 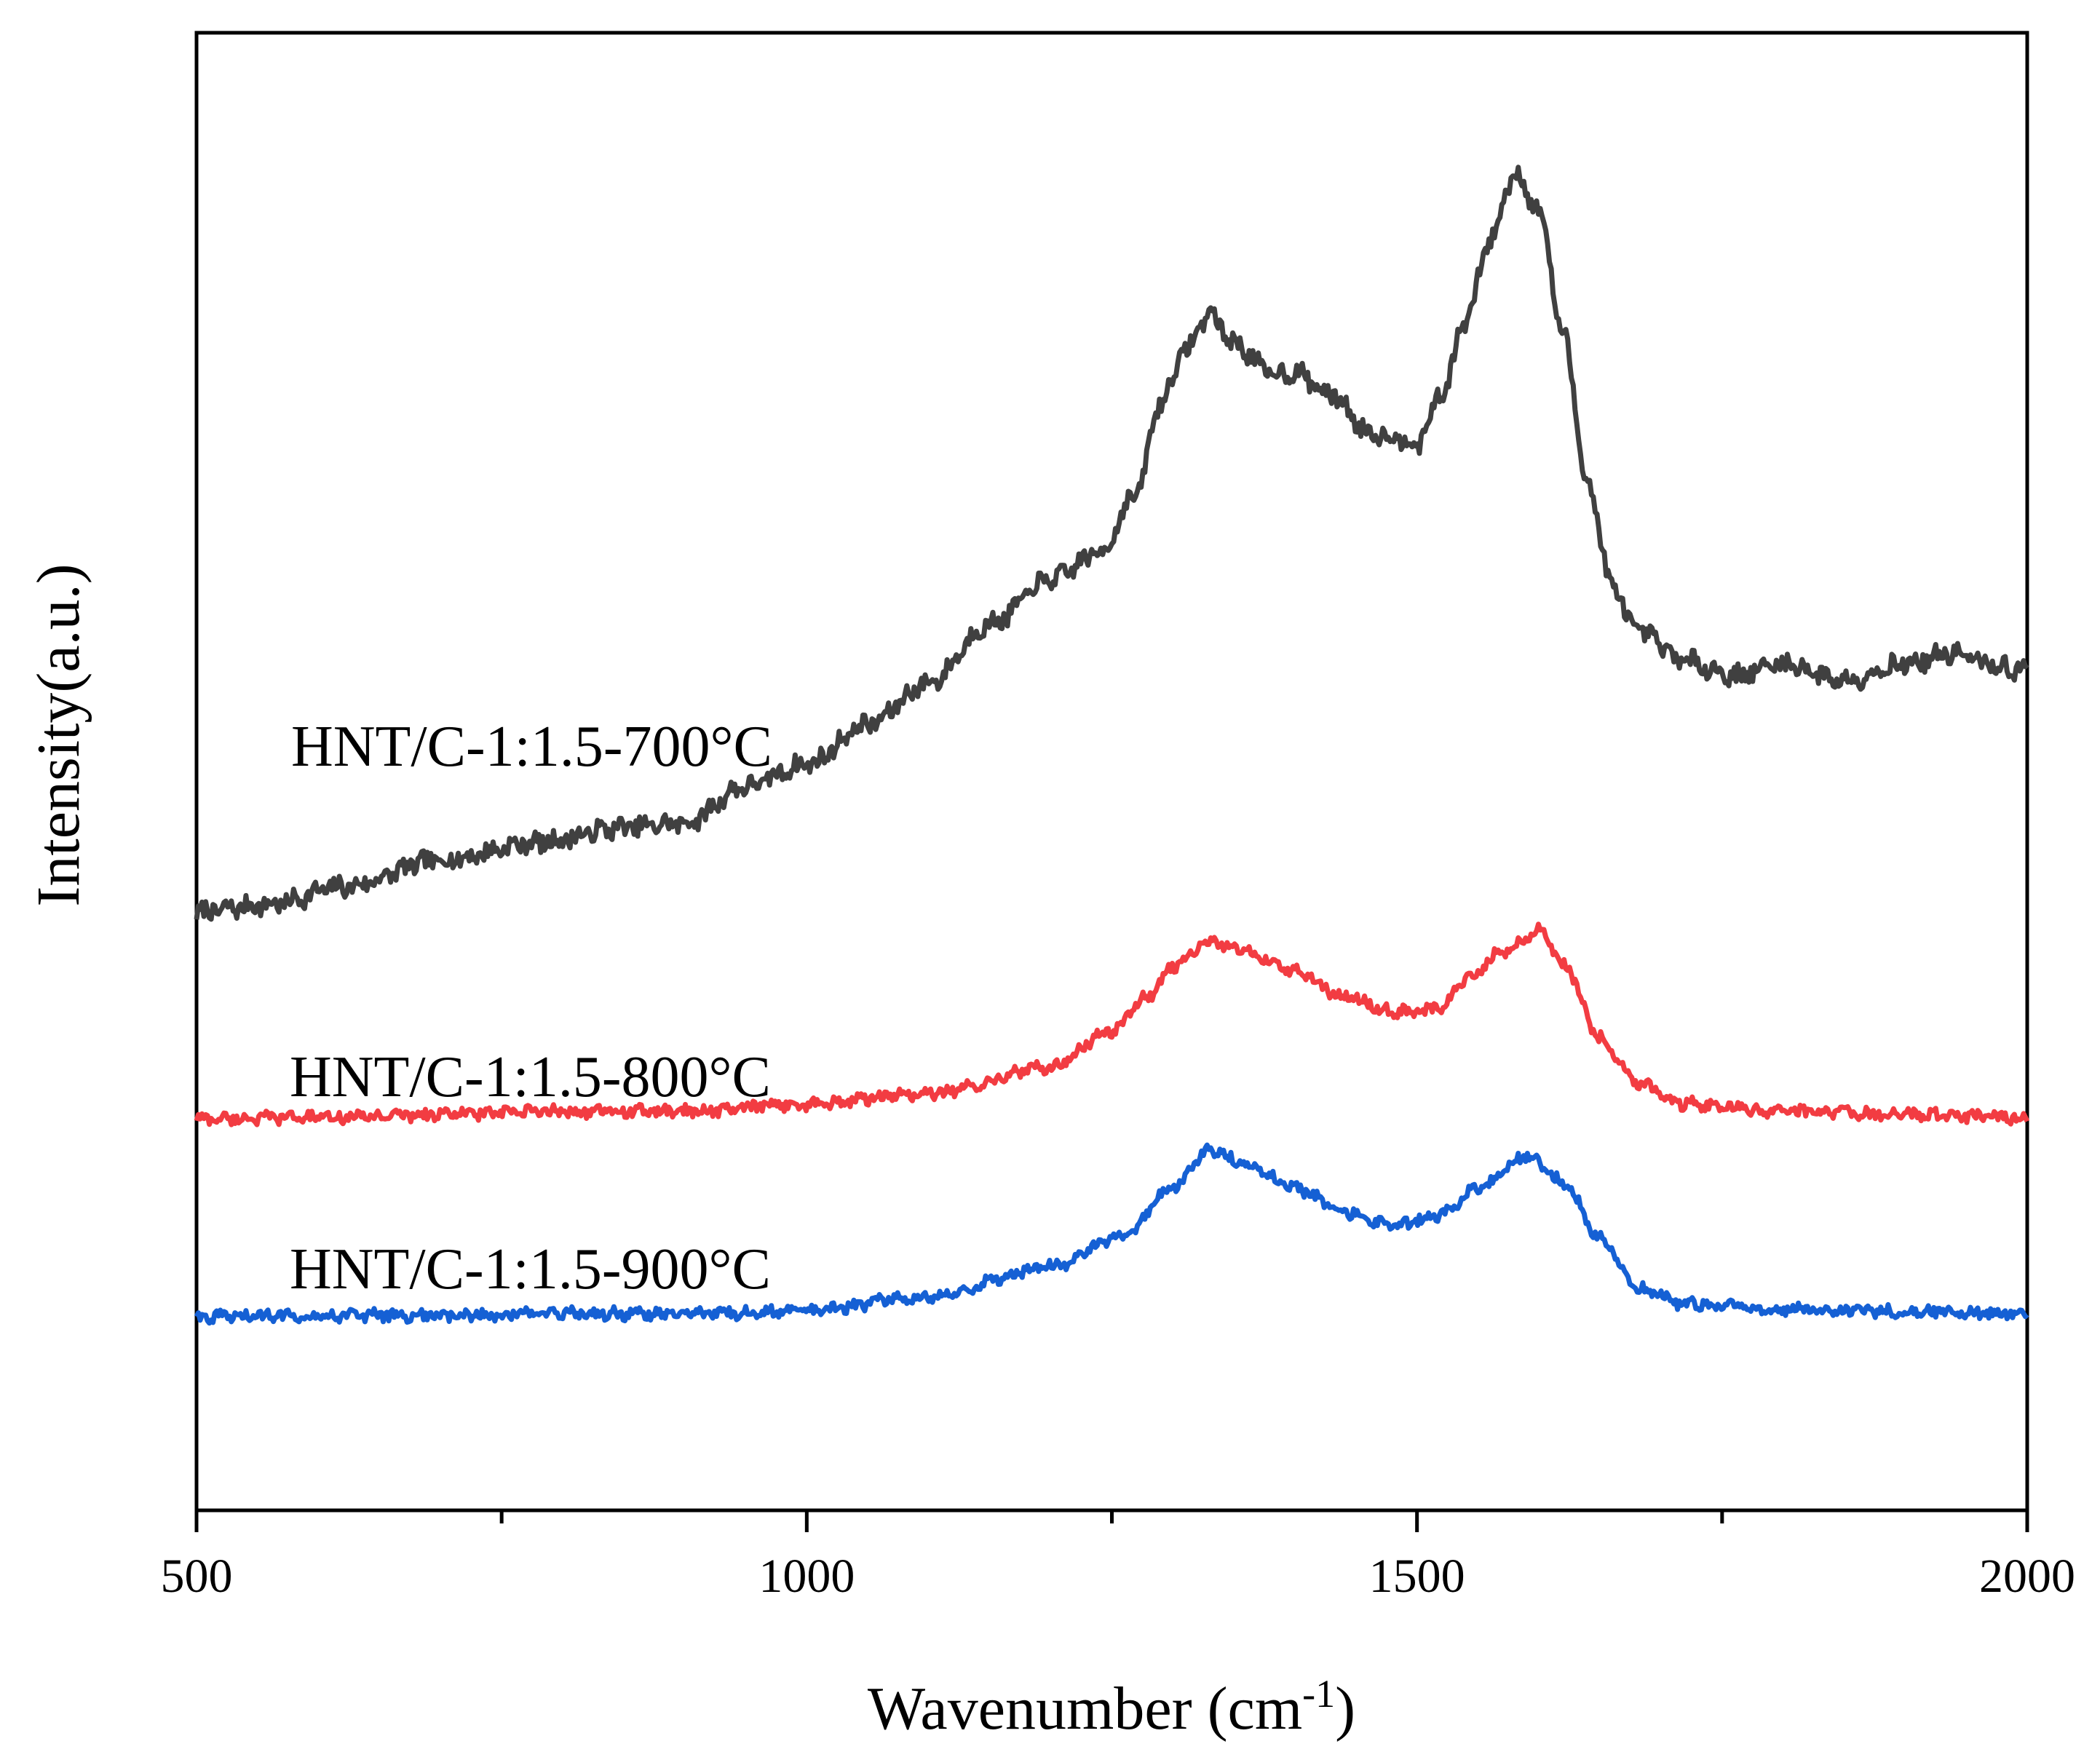 I want to click on x-tick-label: 1500, so click(x=1417, y=1576).